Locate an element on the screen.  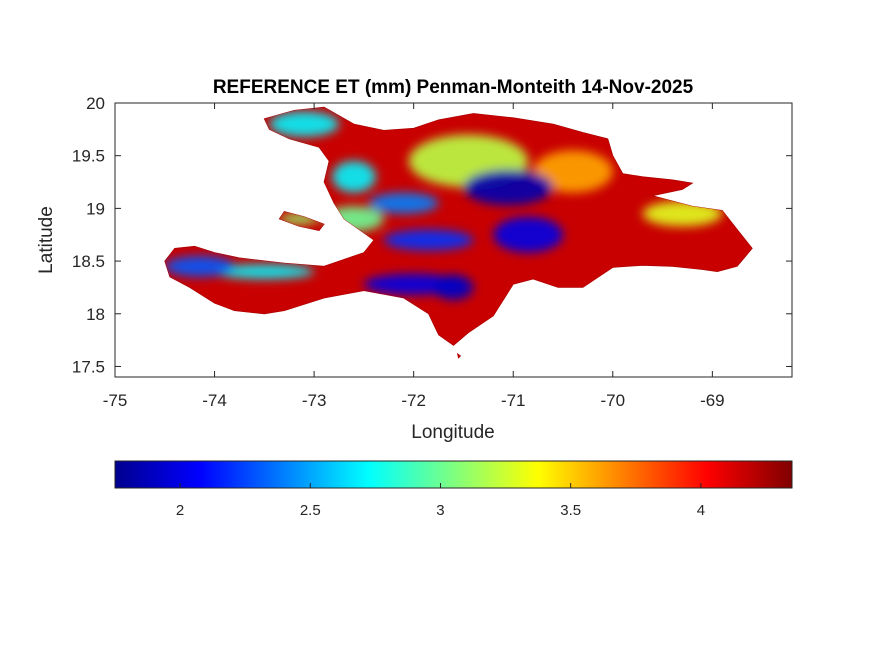
beata-island is located at coordinates (459, 355).